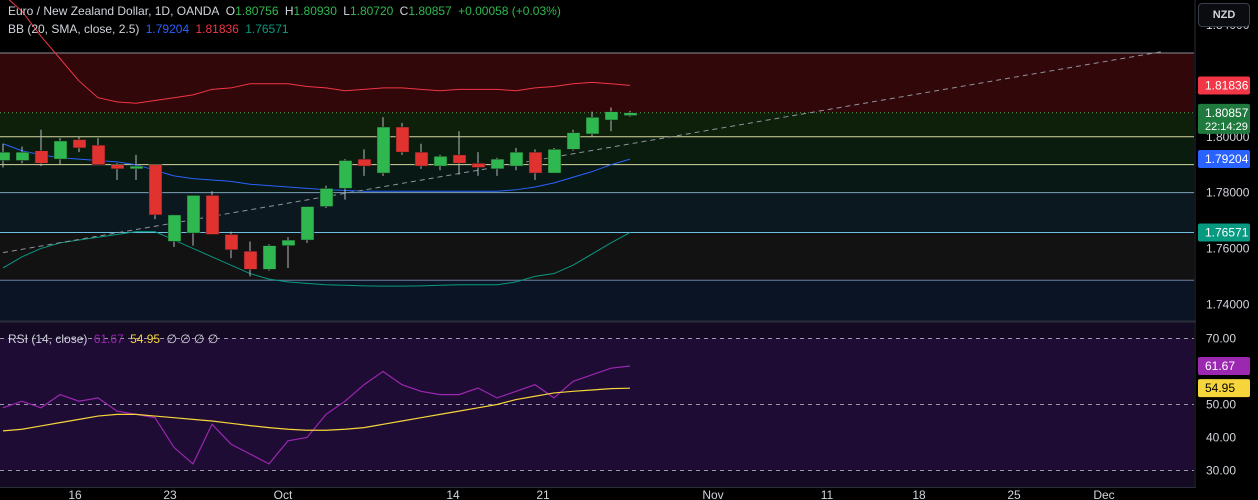 This screenshot has width=1258, height=500. I want to click on rsi-value-tag-label: 61.67, so click(1220, 366).